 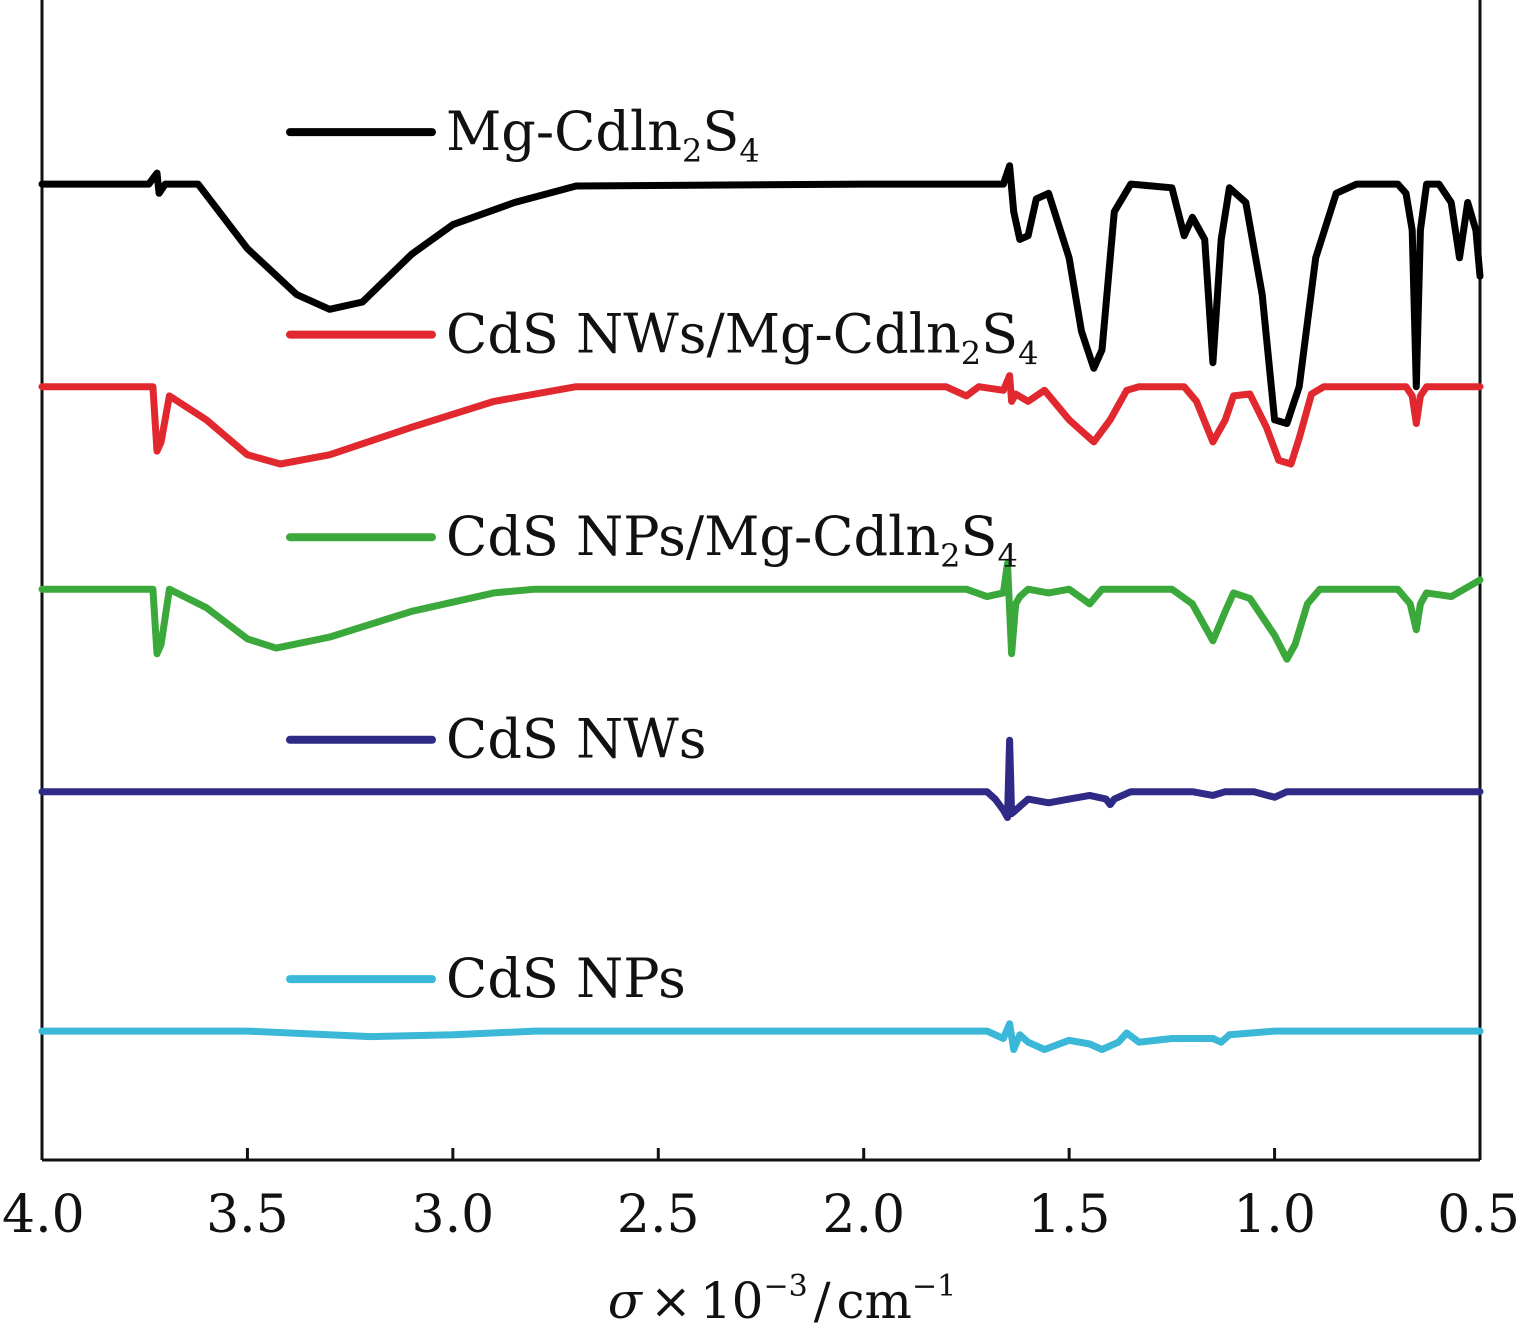 What do you see at coordinates (43, 1215) in the screenshot?
I see `x-tick-label: 4.0` at bounding box center [43, 1215].